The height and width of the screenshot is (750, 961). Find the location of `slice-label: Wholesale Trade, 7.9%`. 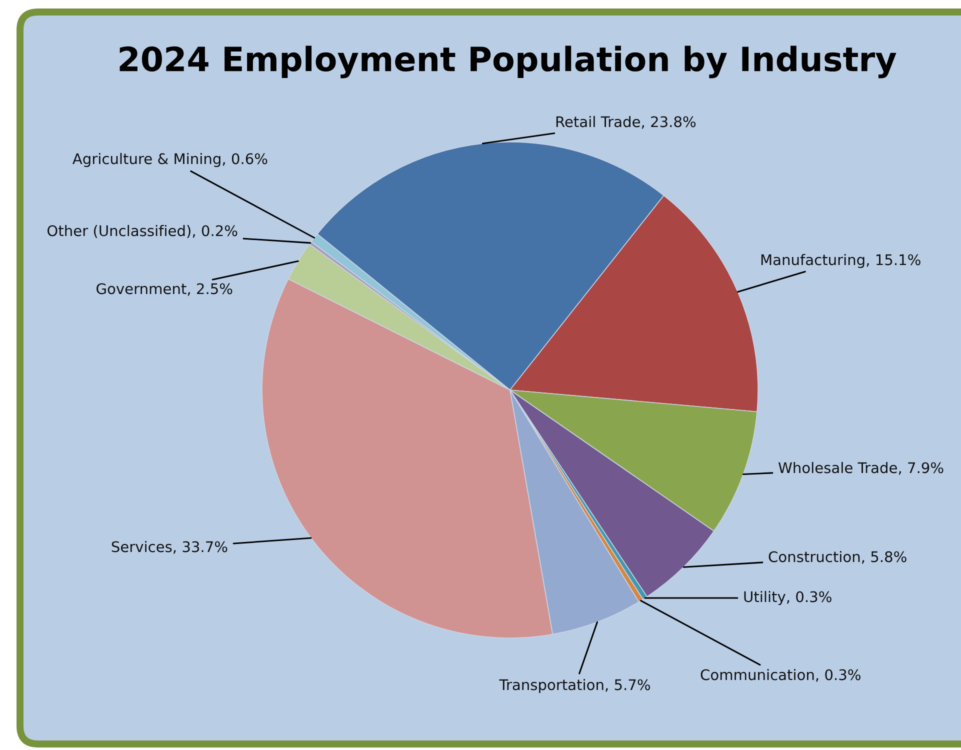

slice-label: Wholesale Trade, 7.9% is located at coordinates (861, 468).